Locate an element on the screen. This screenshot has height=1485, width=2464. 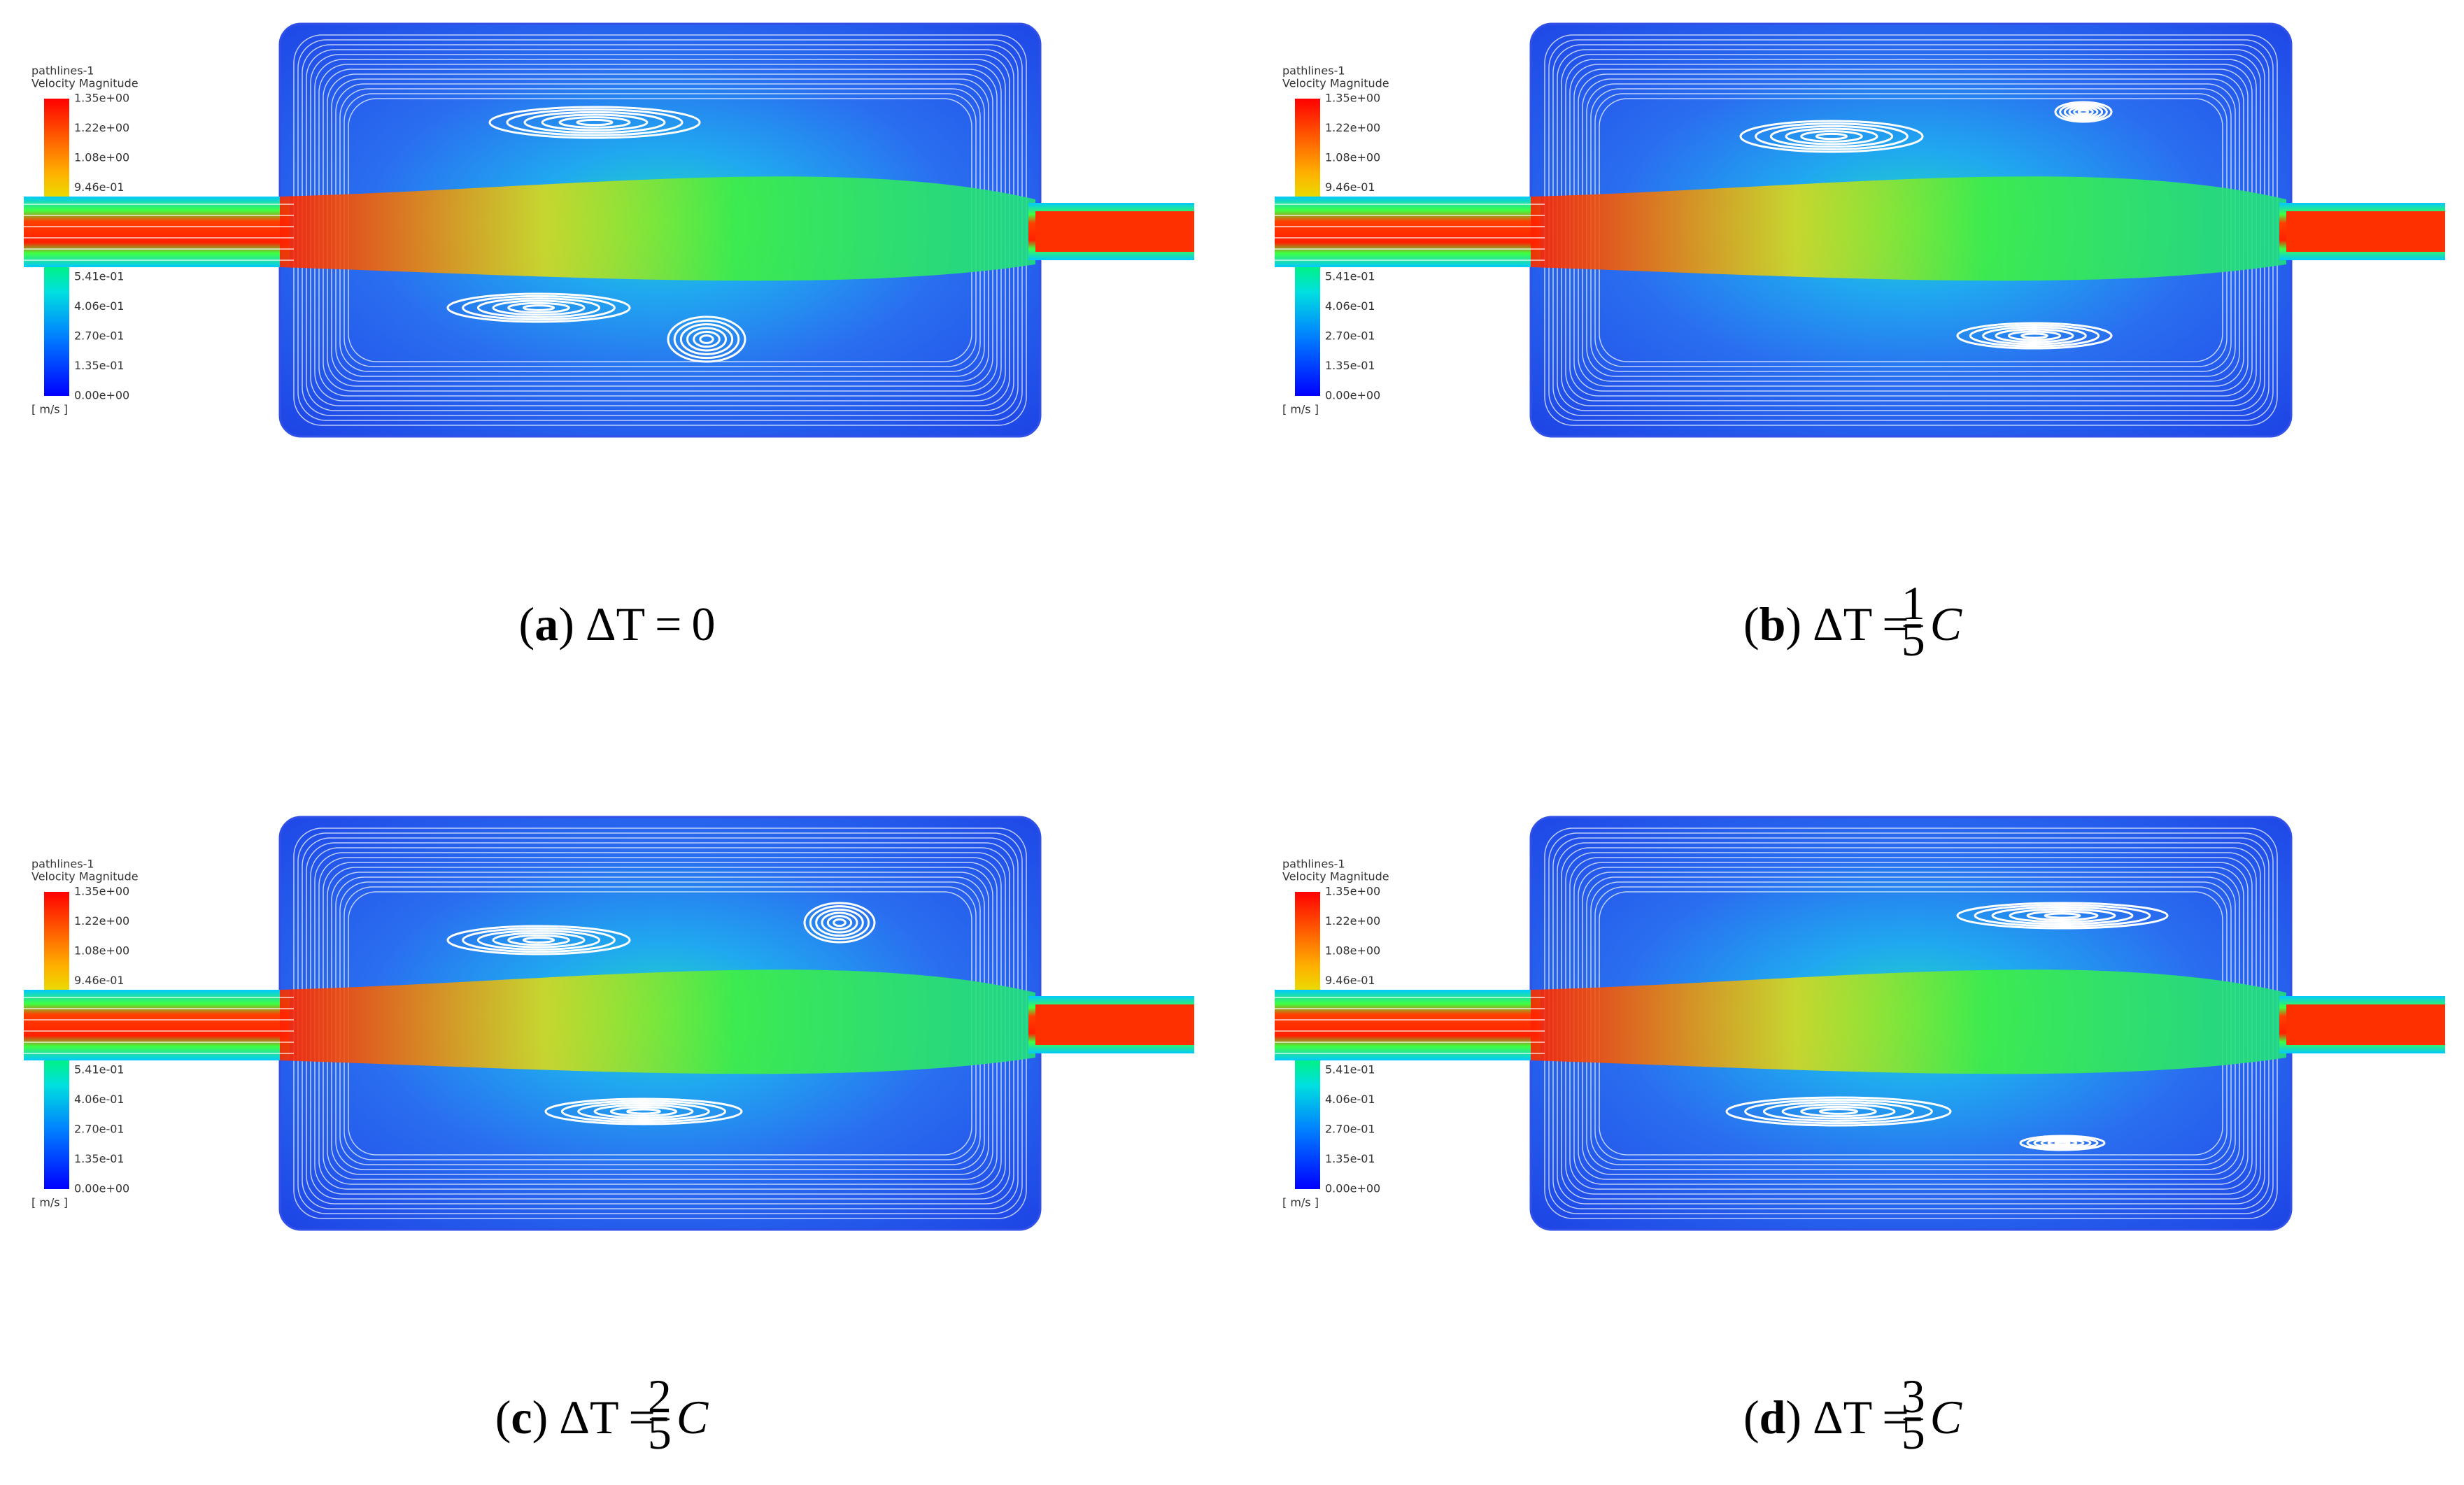
legend-tick-label: 1.08e+00 is located at coordinates (101, 157).